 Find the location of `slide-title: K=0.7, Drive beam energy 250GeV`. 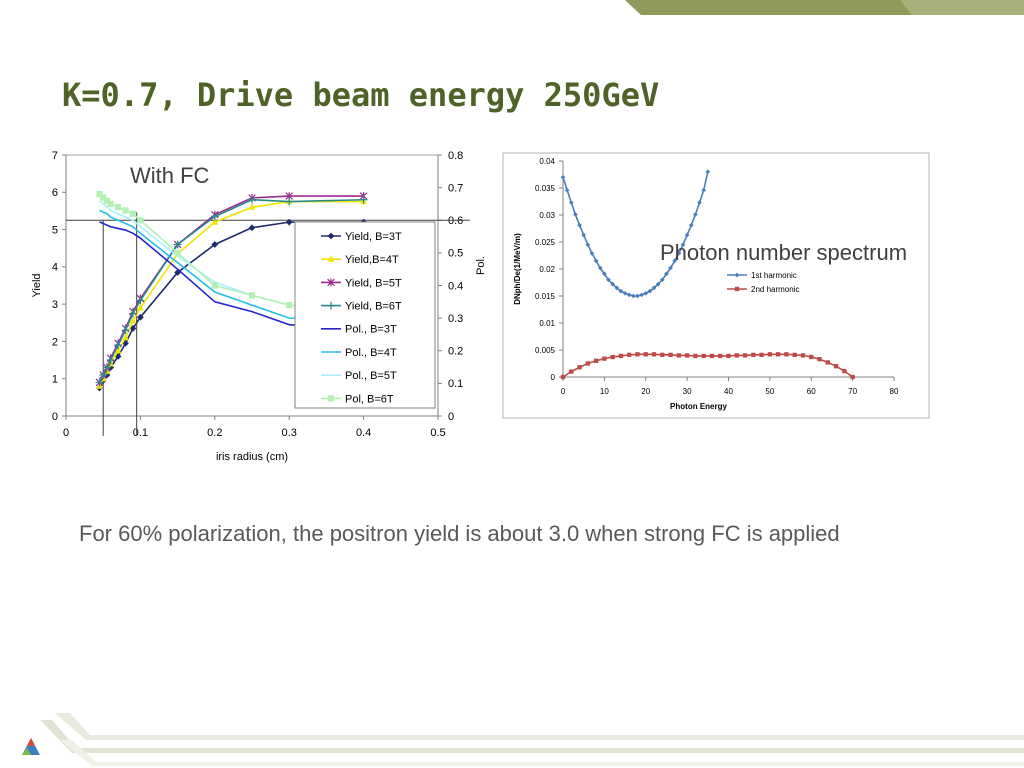

slide-title: K=0.7, Drive beam energy 250GeV is located at coordinates (360, 95).